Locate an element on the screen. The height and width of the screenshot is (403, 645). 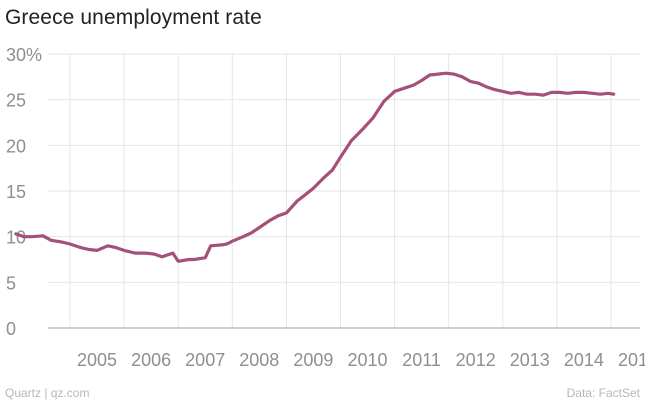
y-tick-label: 15 is located at coordinates (16, 192).